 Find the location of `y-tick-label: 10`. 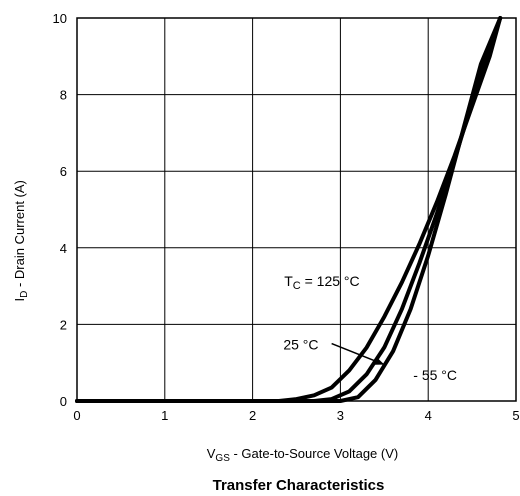

y-tick-label: 10 is located at coordinates (60, 18).